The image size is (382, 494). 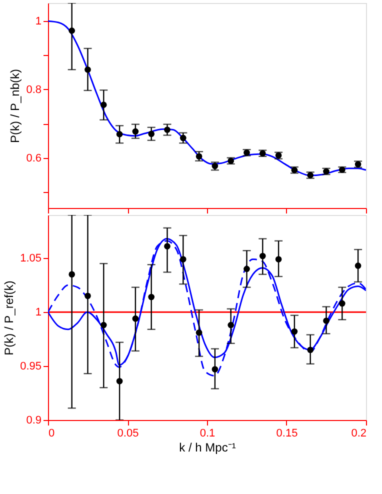 What do you see at coordinates (31, 366) in the screenshot?
I see `y-tick-label: 0.95` at bounding box center [31, 366].